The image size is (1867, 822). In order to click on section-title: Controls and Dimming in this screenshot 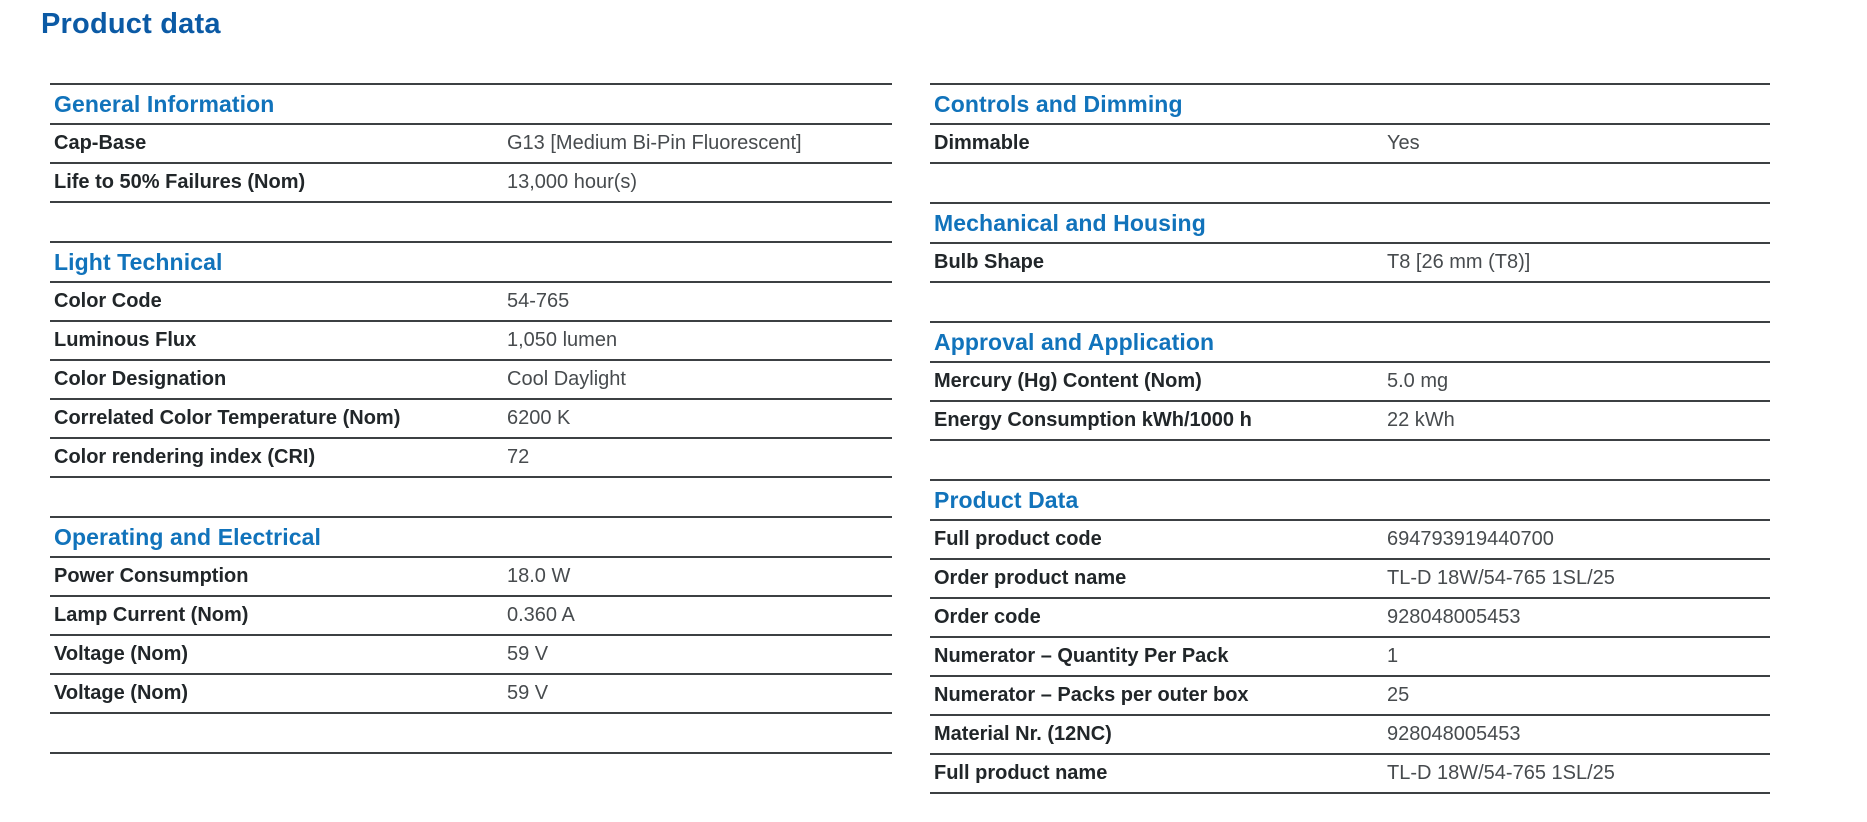, I will do `click(1350, 105)`.